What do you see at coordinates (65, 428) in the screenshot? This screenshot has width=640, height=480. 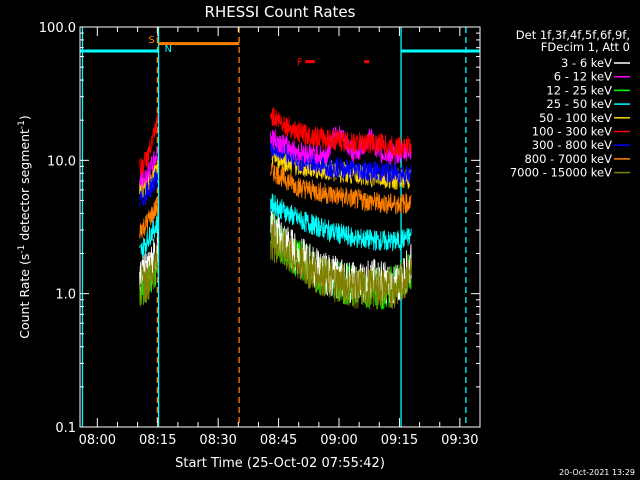 I see `y-tick-label: 0.1` at bounding box center [65, 428].